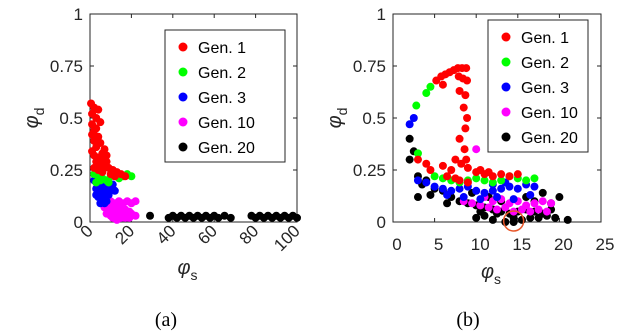 Image resolution: width=631 pixels, height=334 pixels. What do you see at coordinates (438, 244) in the screenshot?
I see `x-tick-label: 5` at bounding box center [438, 244].